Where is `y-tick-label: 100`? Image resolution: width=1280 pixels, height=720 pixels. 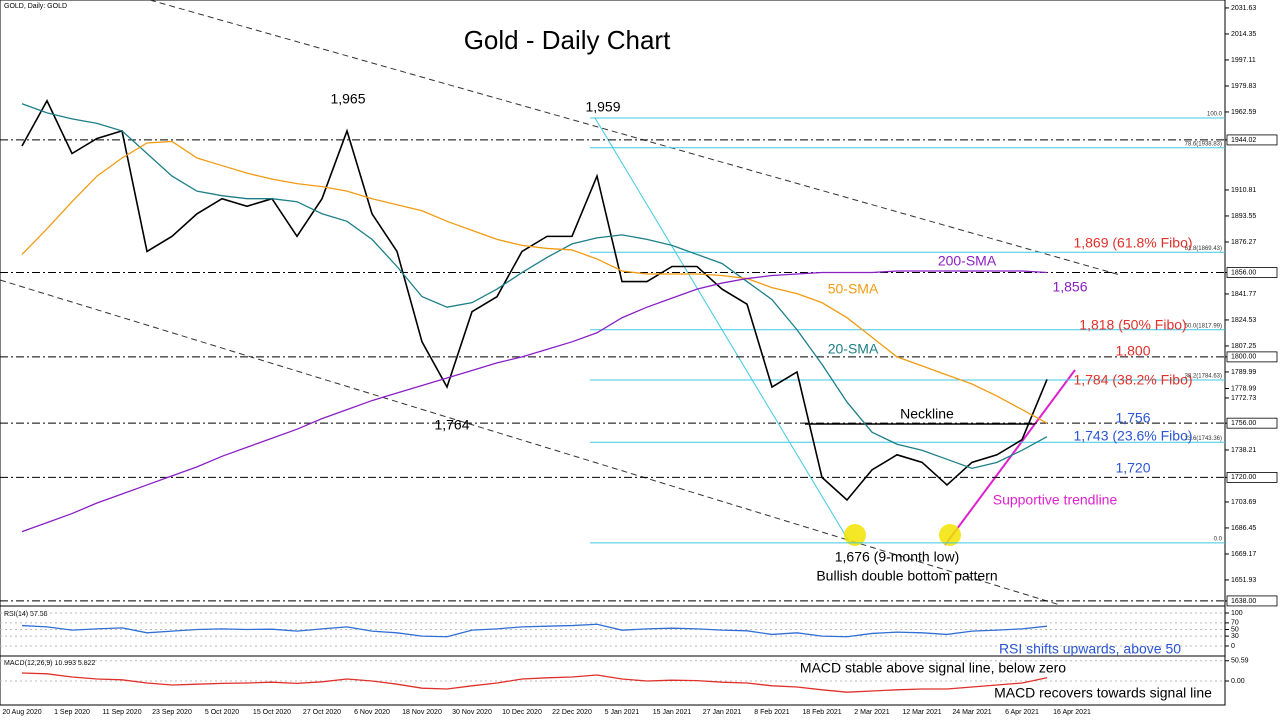 y-tick-label: 100 is located at coordinates (1237, 613).